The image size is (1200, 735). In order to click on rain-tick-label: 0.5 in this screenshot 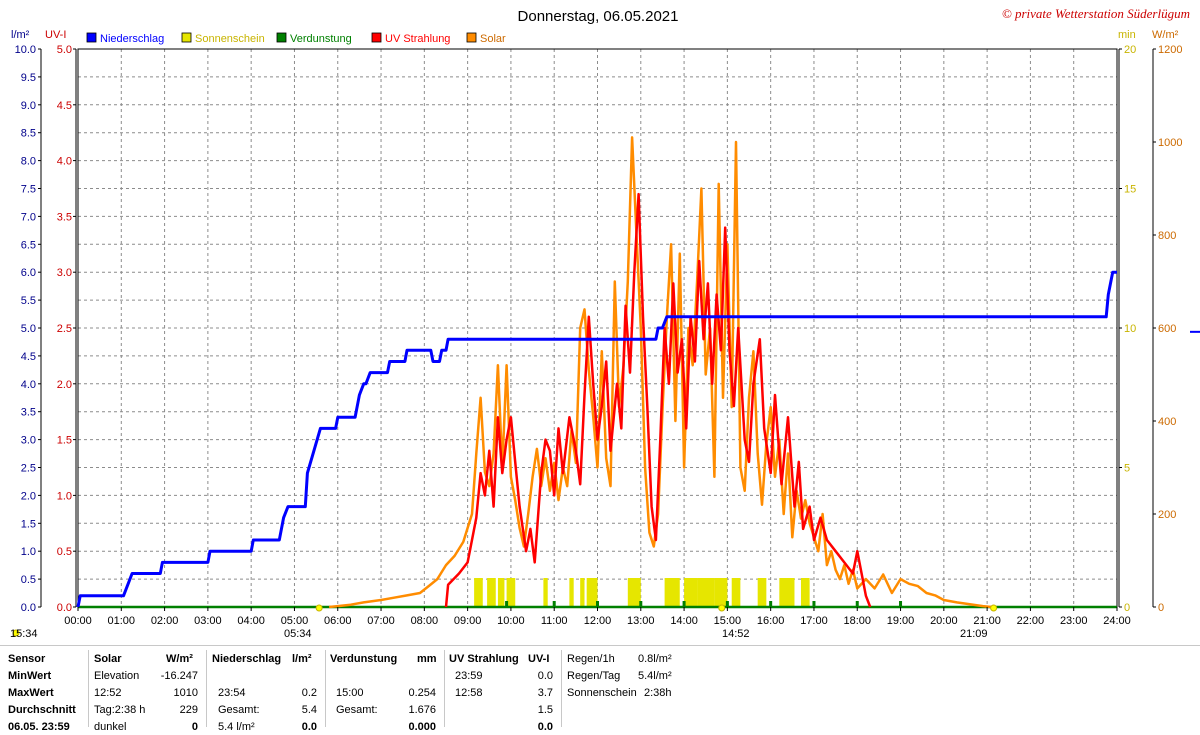, I will do `click(28, 580)`.